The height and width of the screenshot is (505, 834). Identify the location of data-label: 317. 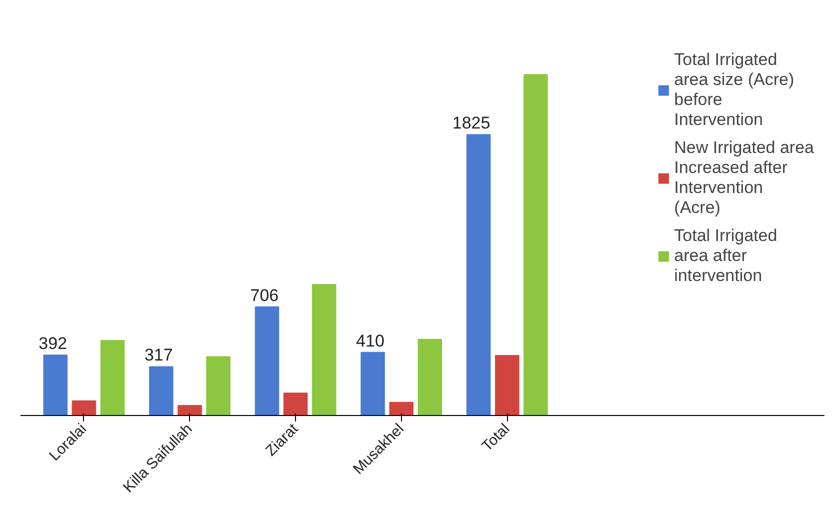
(158, 355).